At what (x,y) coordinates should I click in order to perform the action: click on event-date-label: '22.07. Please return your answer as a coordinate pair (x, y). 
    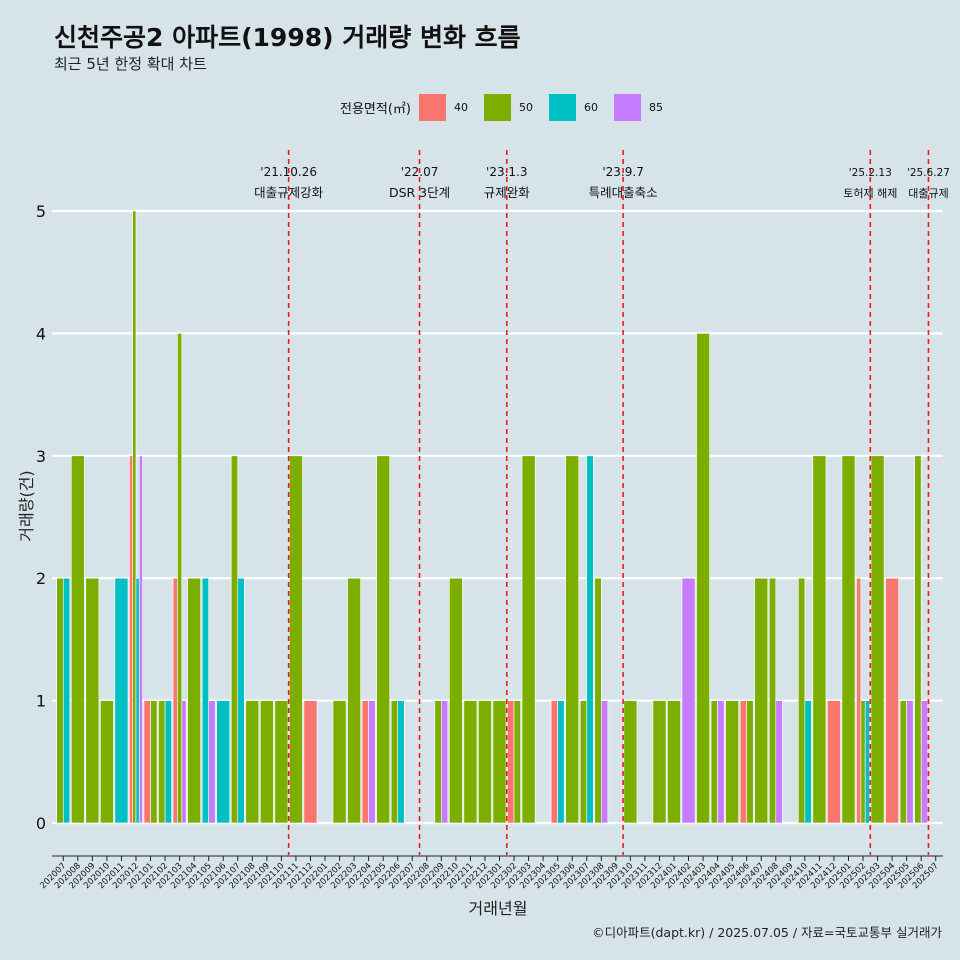
    Looking at the image, I should click on (420, 172).